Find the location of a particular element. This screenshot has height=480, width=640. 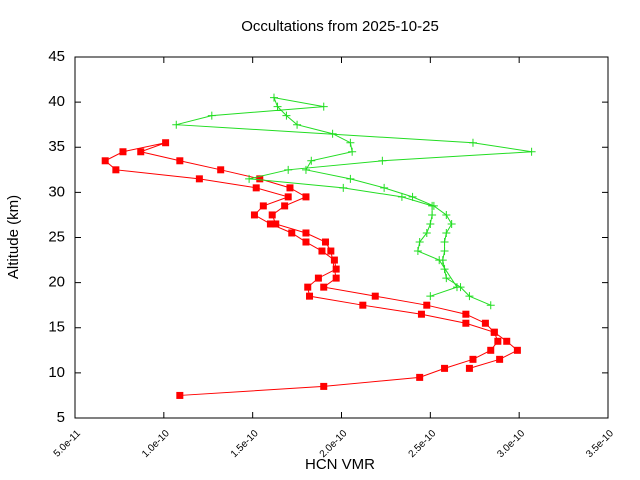

y-axis-label: Altitude (km) is located at coordinates (13, 237).